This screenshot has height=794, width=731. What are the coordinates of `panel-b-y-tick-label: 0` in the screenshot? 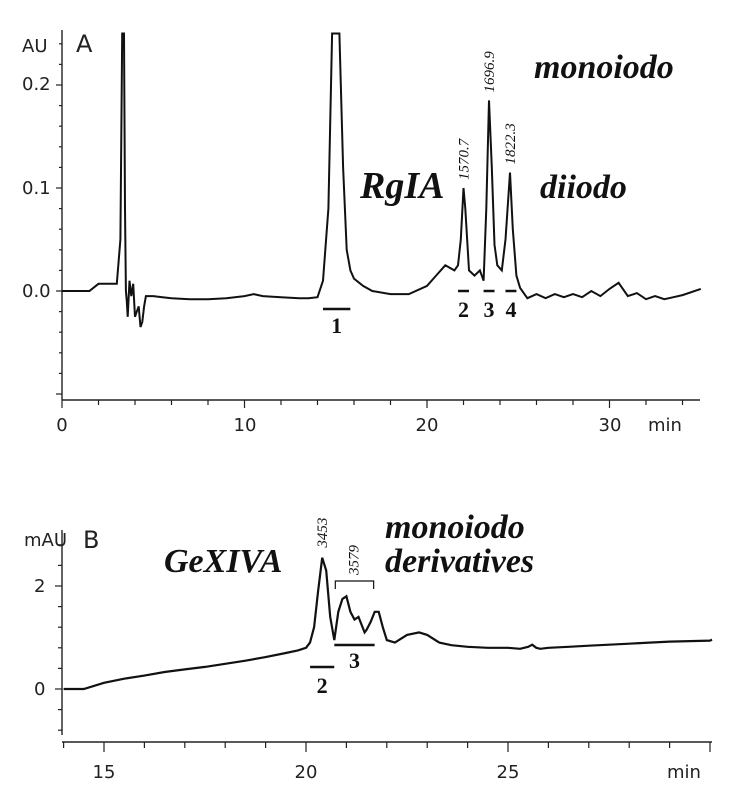 It's located at (39, 689).